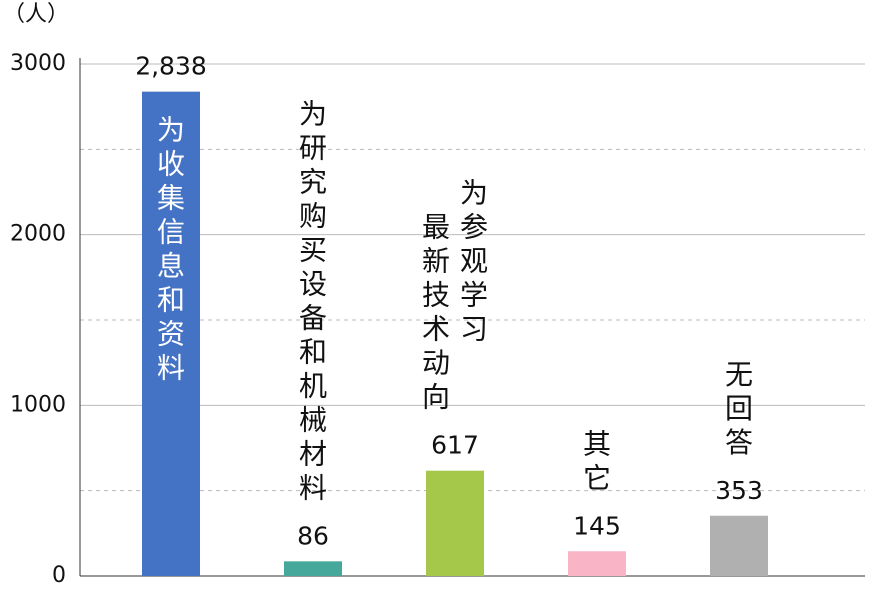  I want to click on y-unit: （人）, so click(36, 14).